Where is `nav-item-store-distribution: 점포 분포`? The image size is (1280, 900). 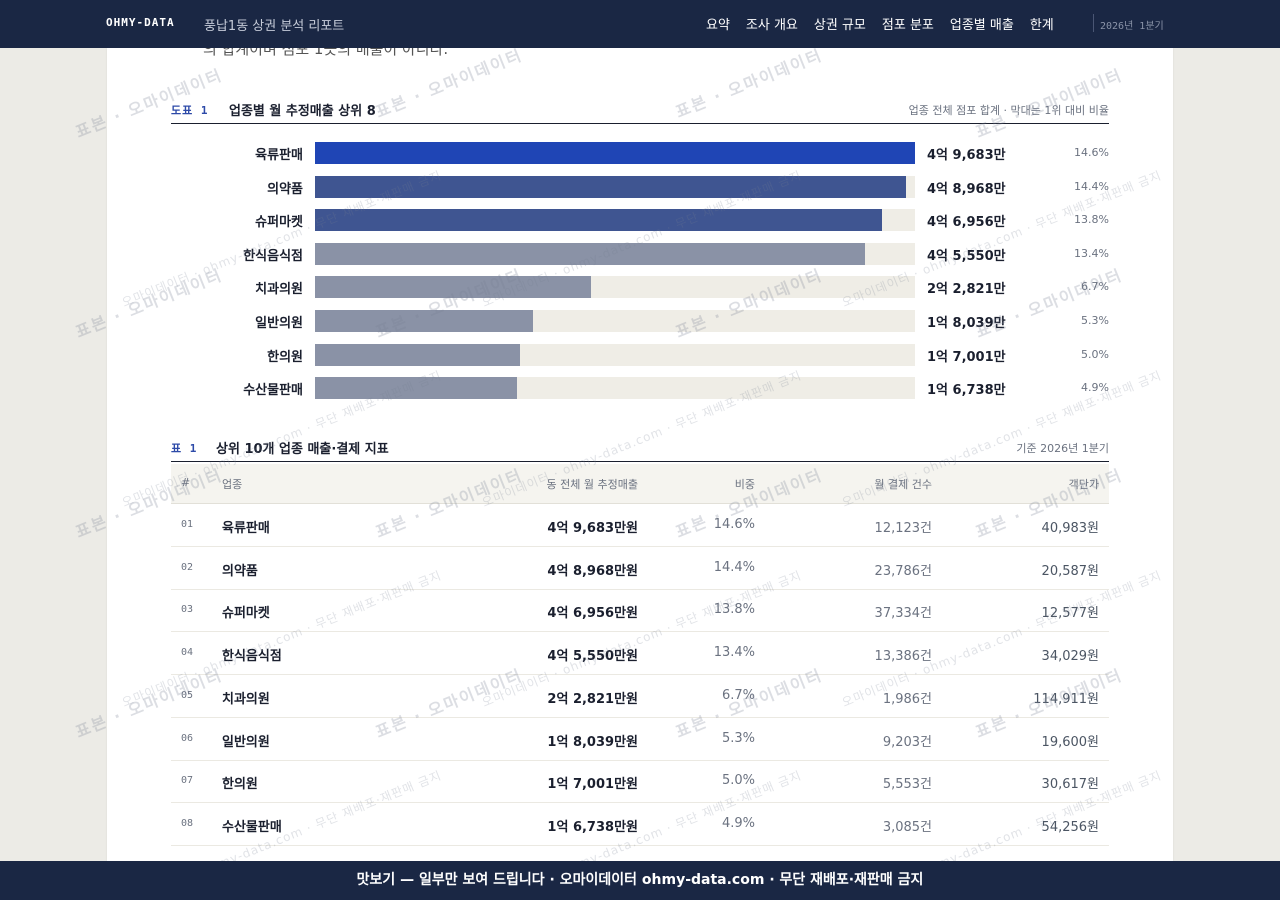 nav-item-store-distribution: 점포 분포 is located at coordinates (907, 25).